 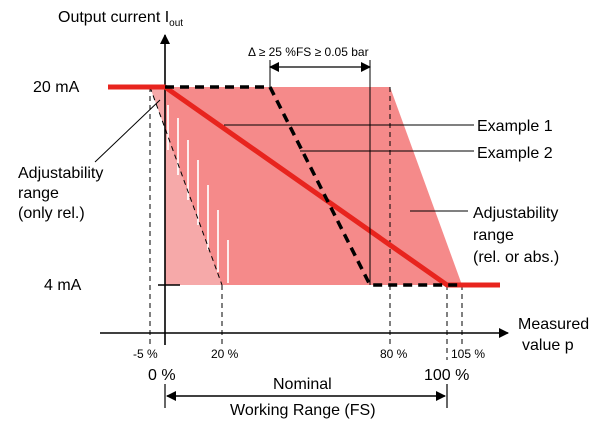 What do you see at coordinates (302, 384) in the screenshot?
I see `working-range-line1: Nominal` at bounding box center [302, 384].